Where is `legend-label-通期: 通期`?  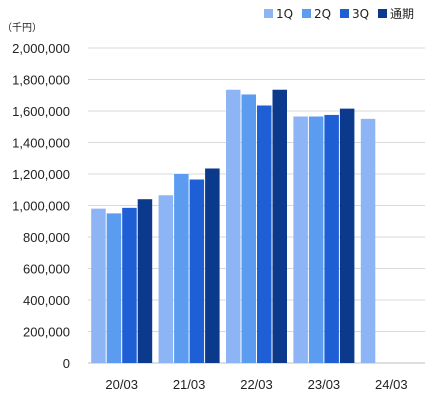
legend-label-通期: 通期 is located at coordinates (402, 14).